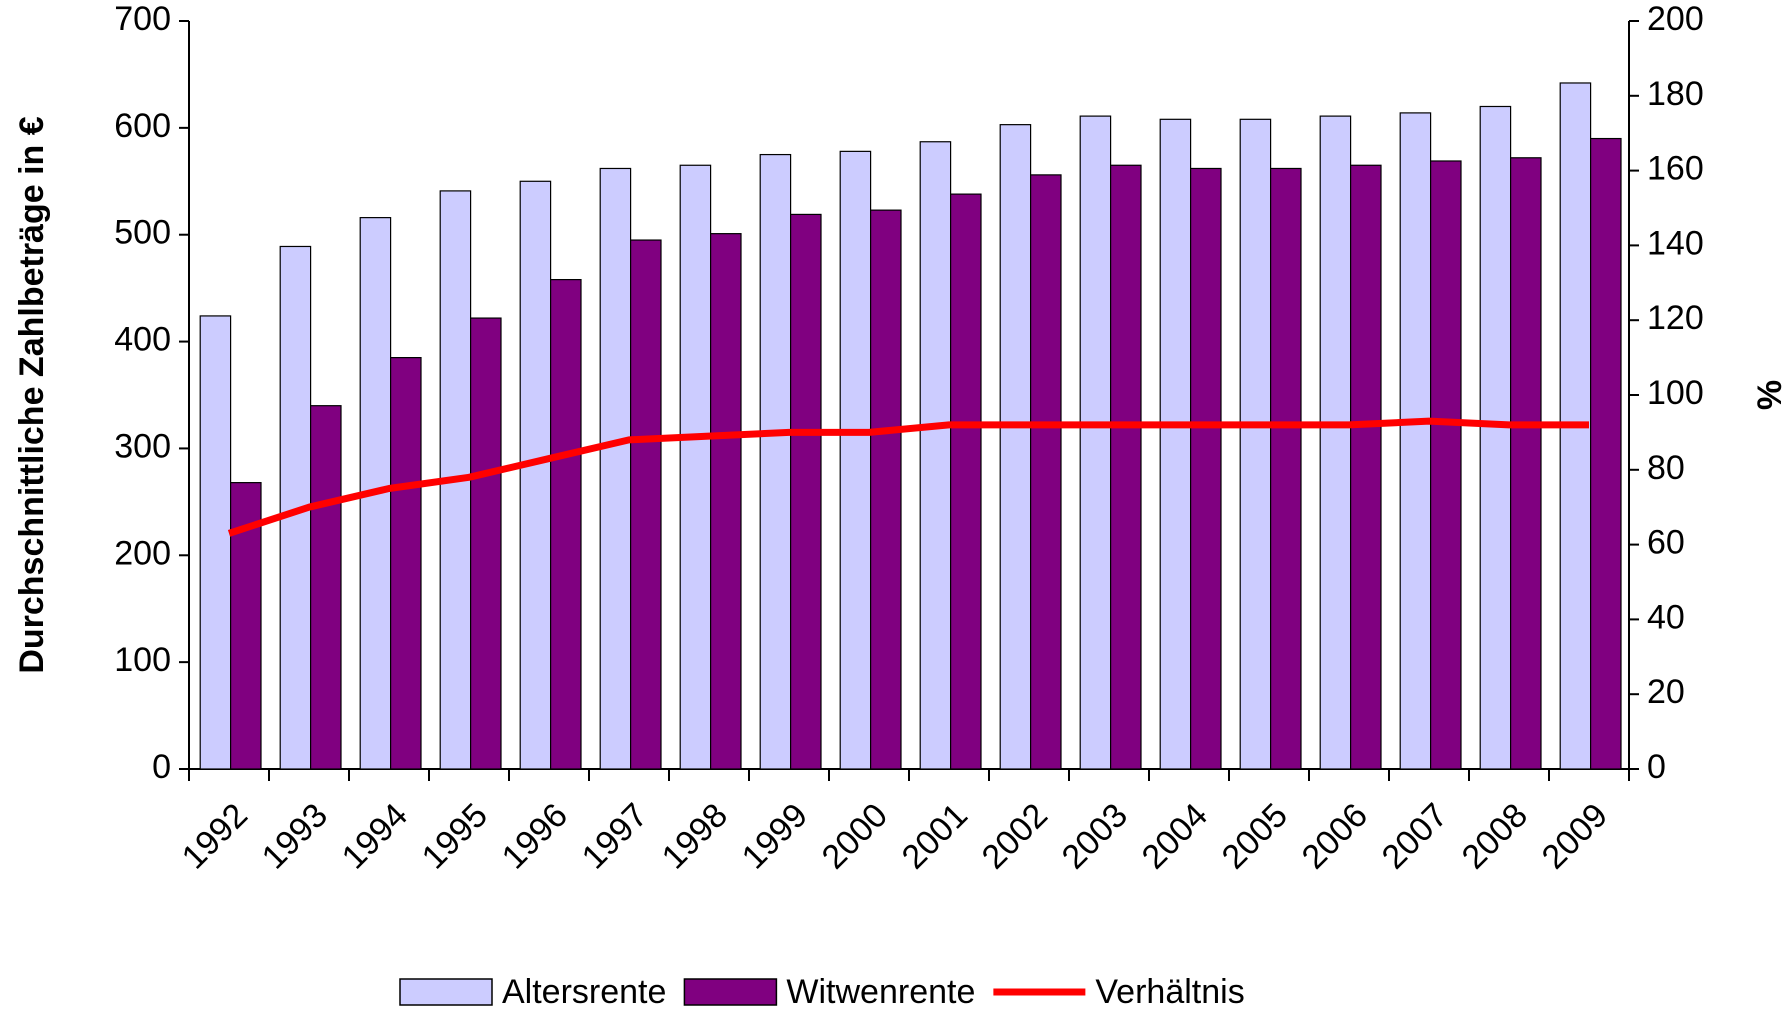 Image resolution: width=1792 pixels, height=1012 pixels. What do you see at coordinates (32, 394) in the screenshot?
I see `y-axis-title: Durchschnittliche Zahlbeträge in €` at bounding box center [32, 394].